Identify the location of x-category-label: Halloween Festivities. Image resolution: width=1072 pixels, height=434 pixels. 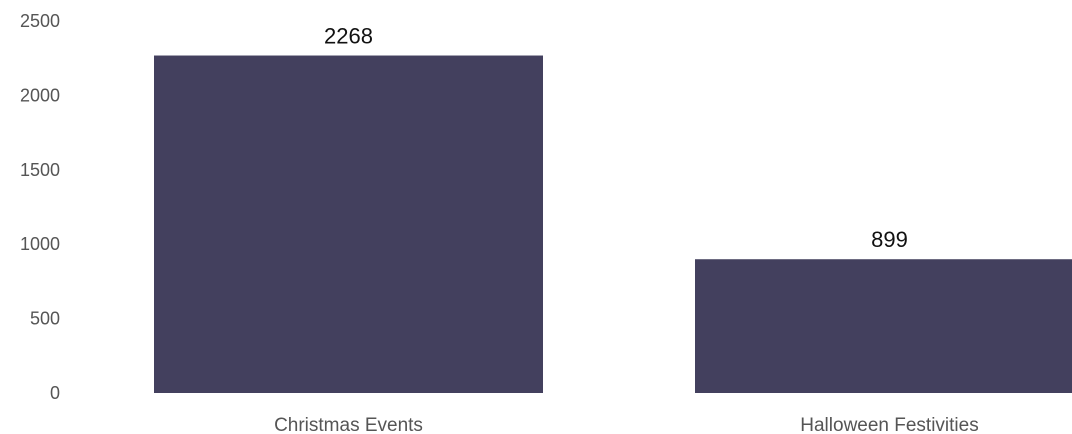
(889, 424).